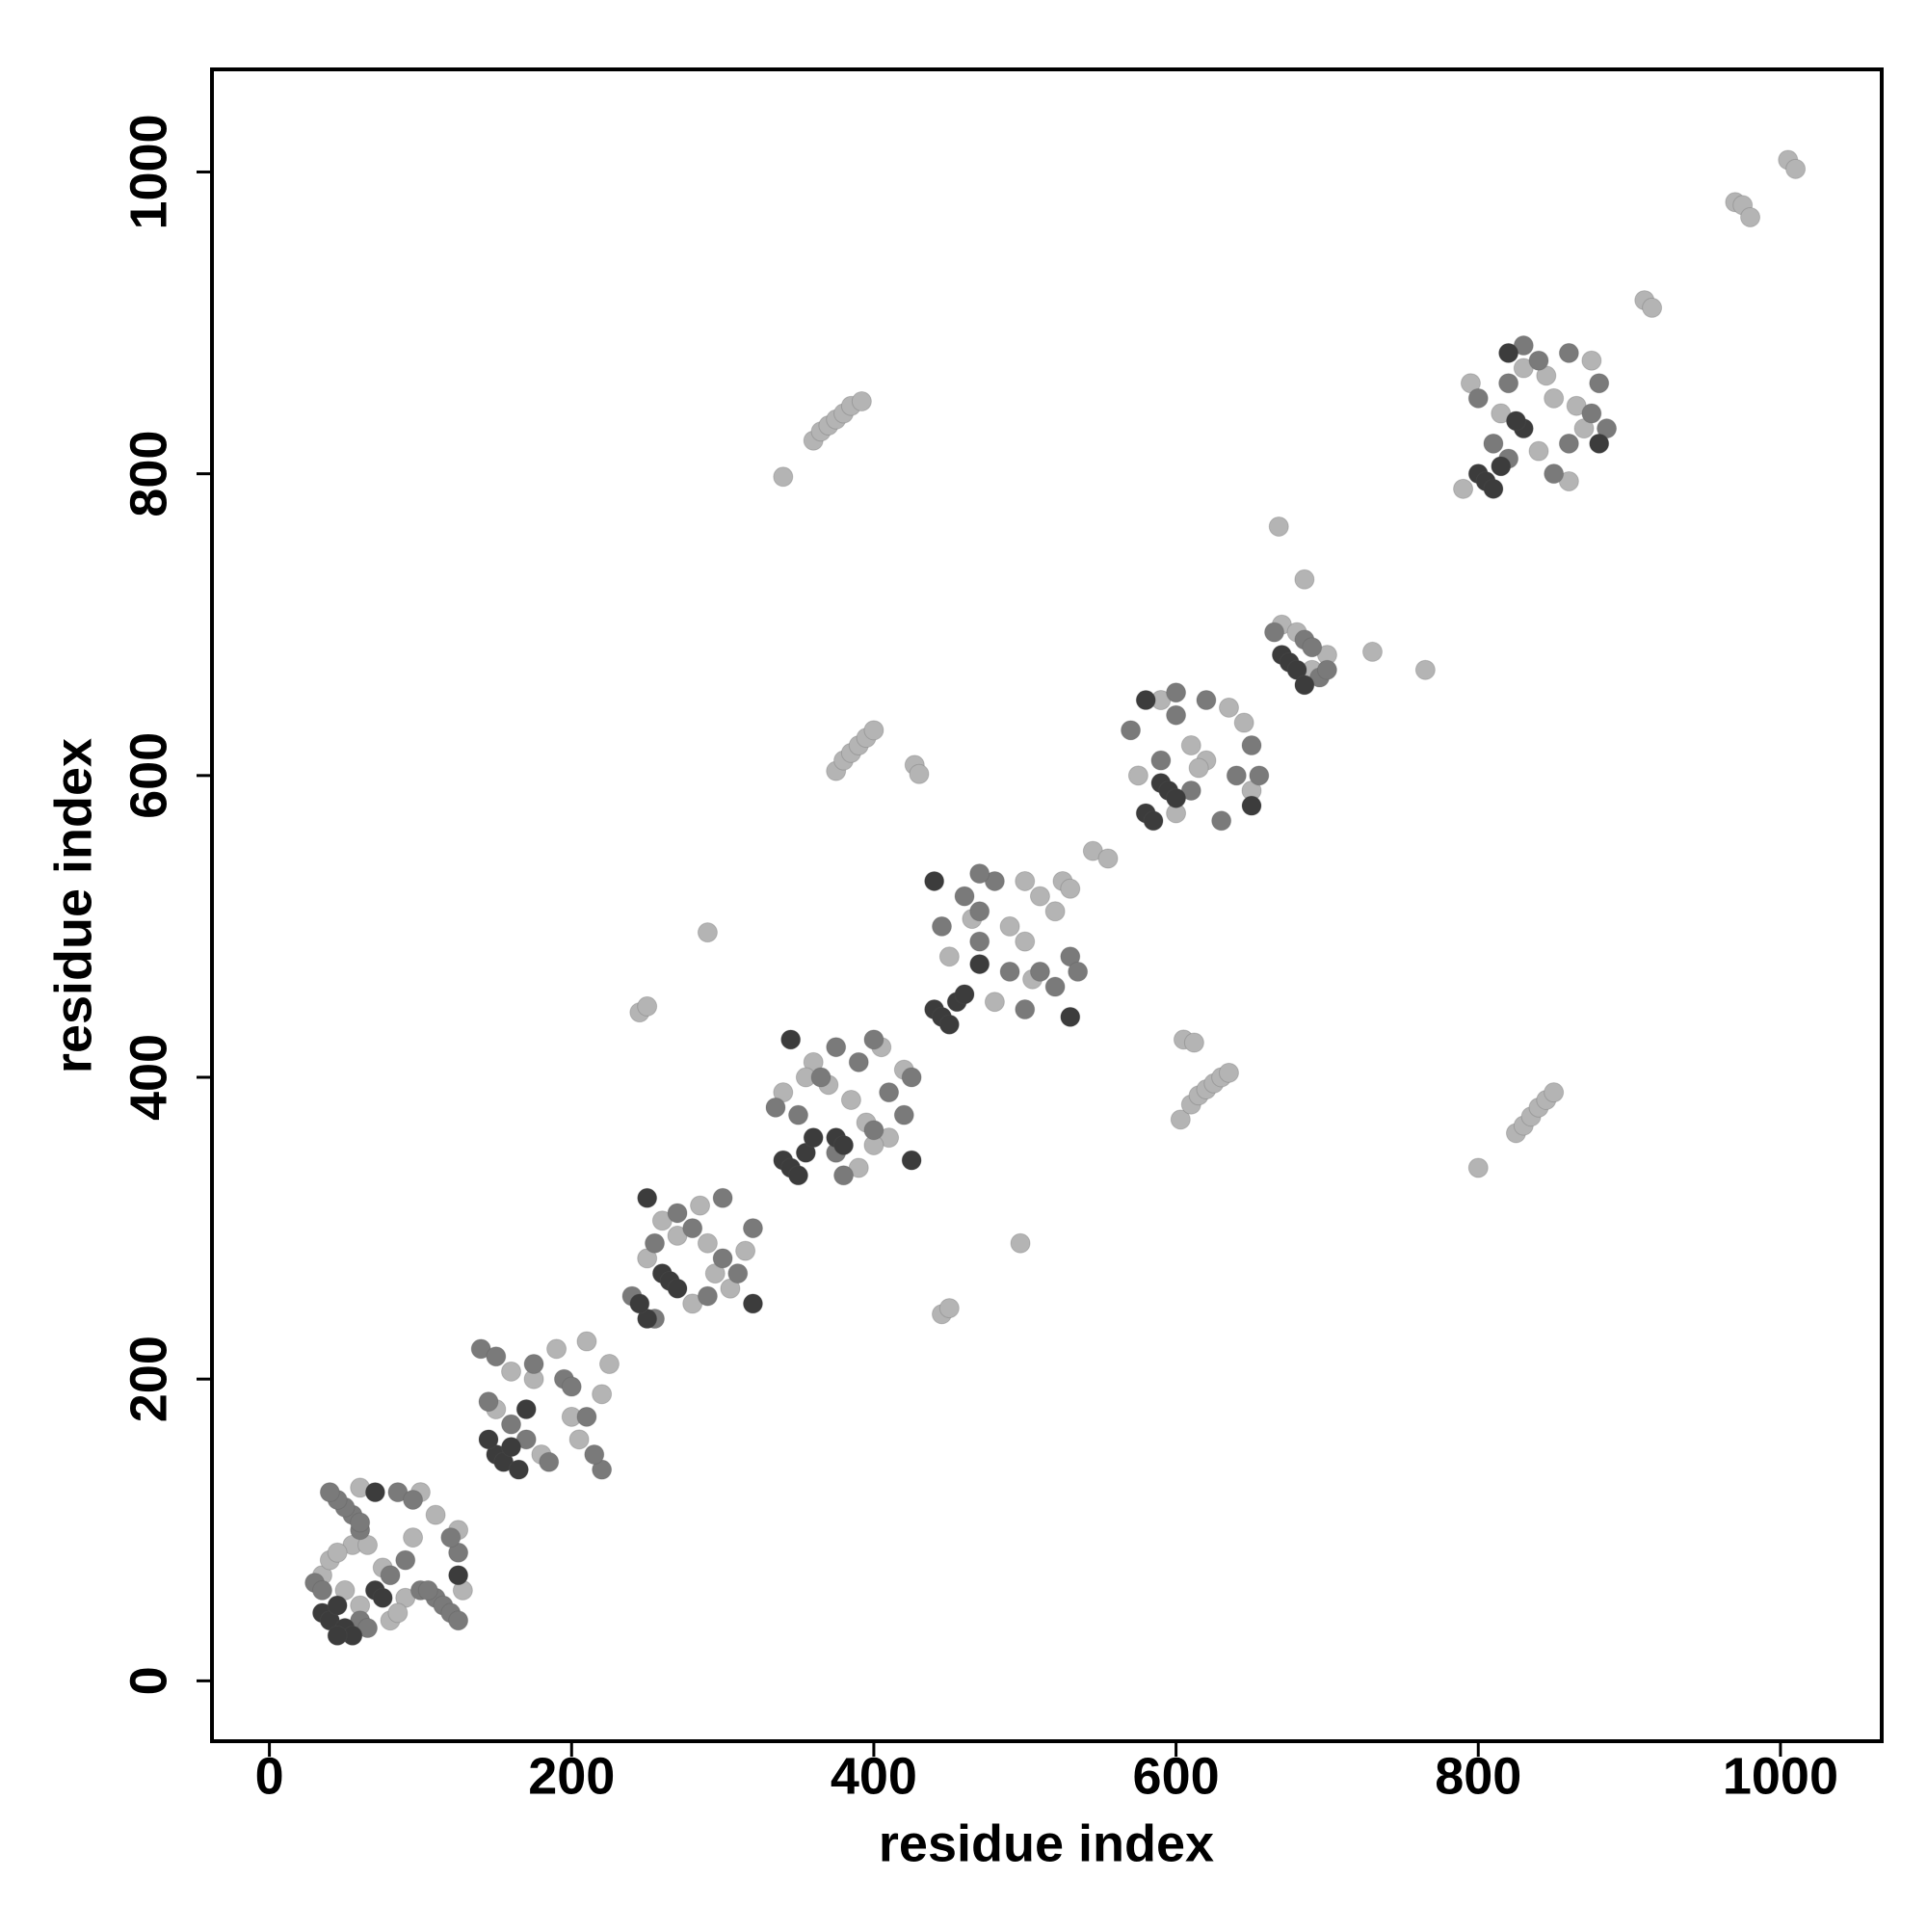  I want to click on y-tick-label: 1000, so click(148, 171).